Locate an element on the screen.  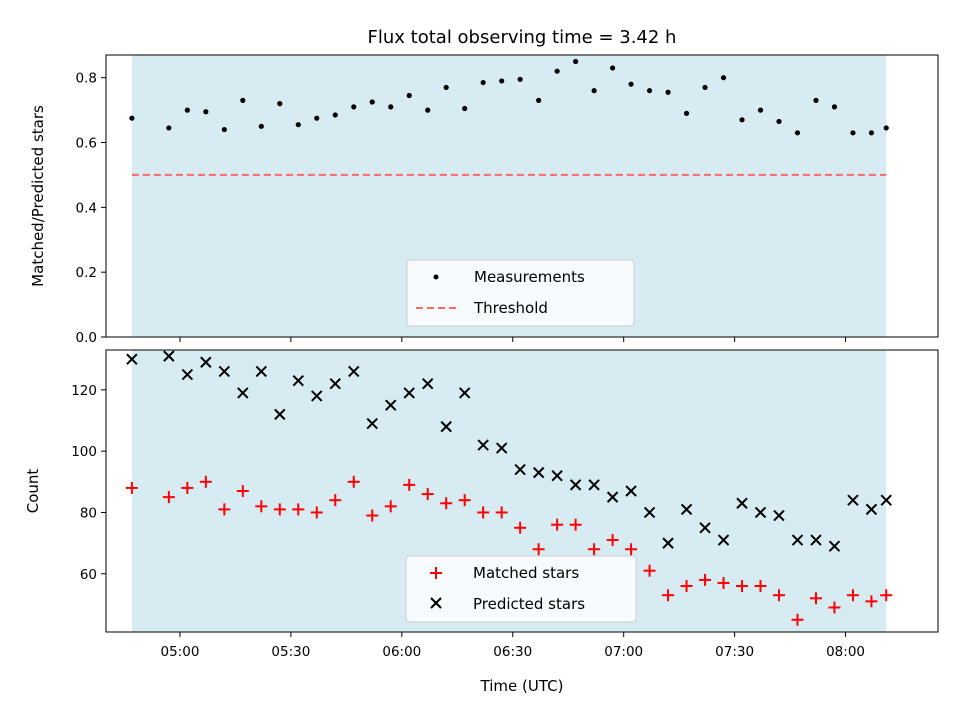
x-axis-label: Time (UTC) is located at coordinates (522, 686).